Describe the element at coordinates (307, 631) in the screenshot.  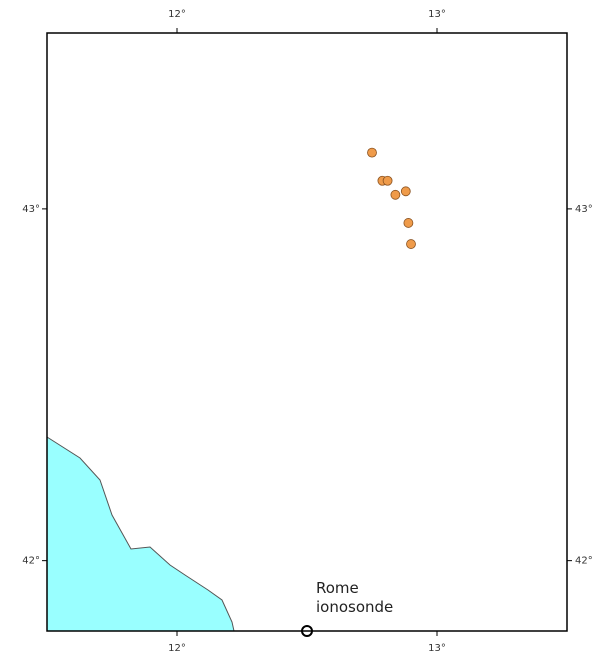
I see `station-marker` at that location.